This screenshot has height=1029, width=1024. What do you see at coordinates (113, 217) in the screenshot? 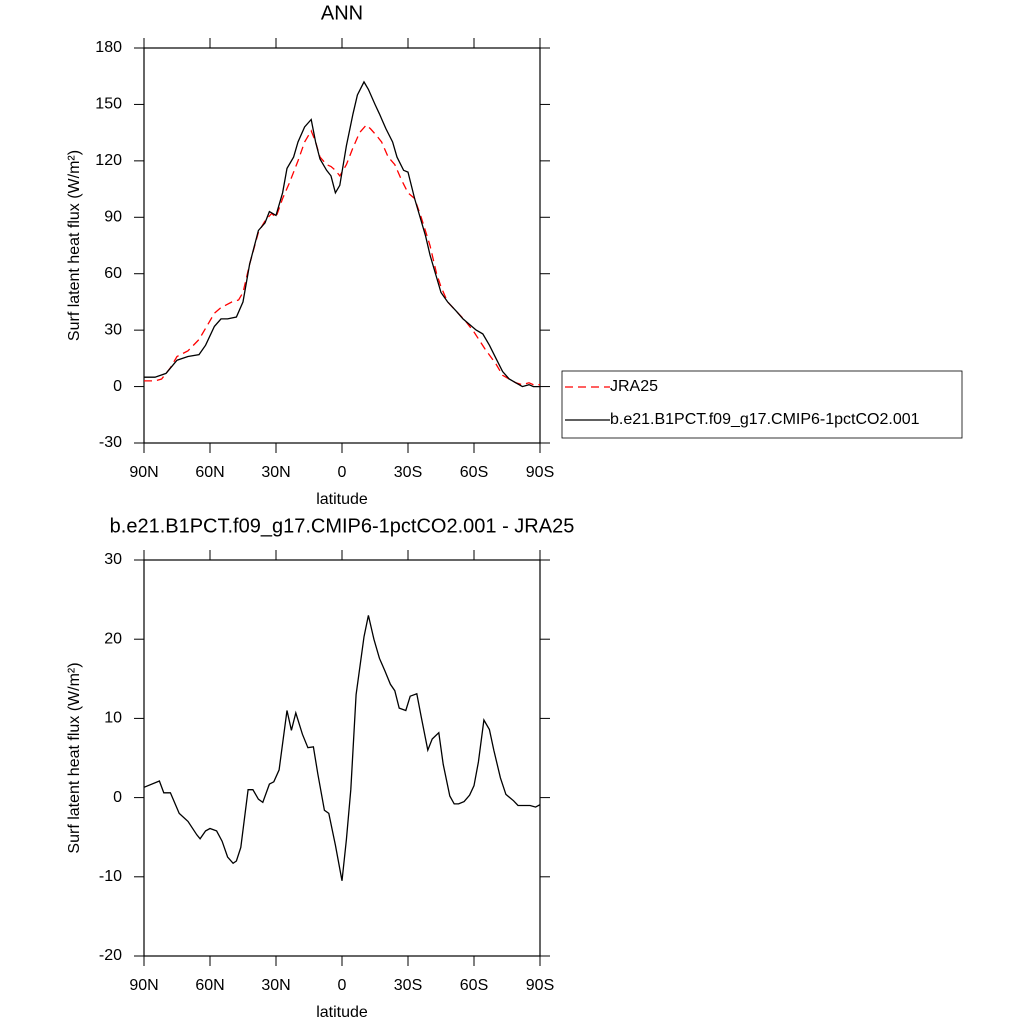
I see `y-tick-label: 90` at bounding box center [113, 217].